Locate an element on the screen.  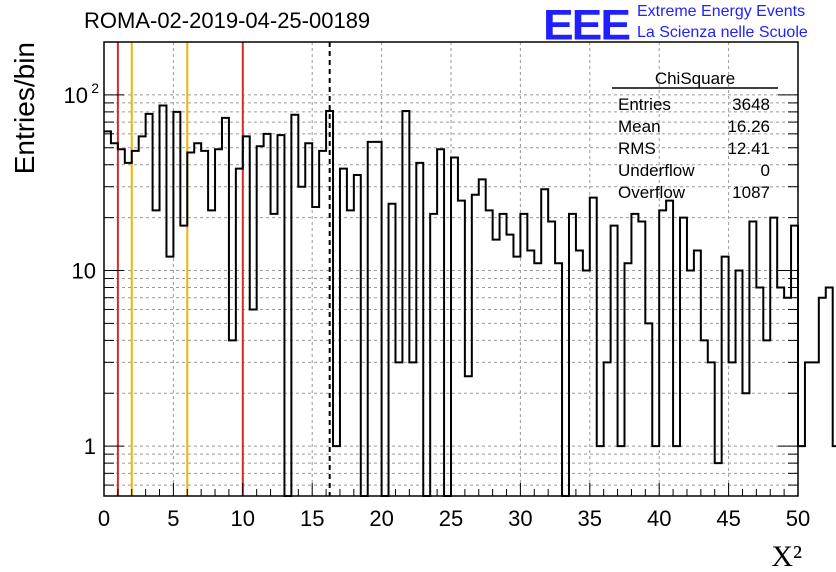
stats-row-label: RMS is located at coordinates (637, 148).